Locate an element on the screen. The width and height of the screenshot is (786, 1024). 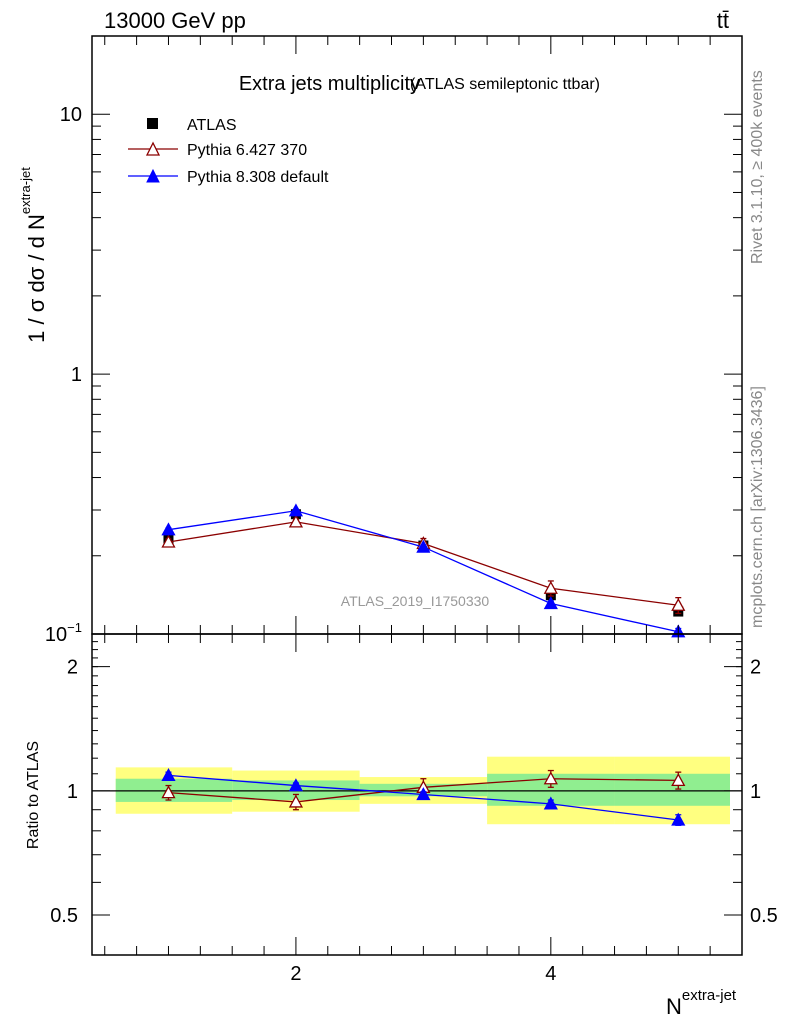
legend-py8-label: Pythia 8.308 default is located at coordinates (258, 177).